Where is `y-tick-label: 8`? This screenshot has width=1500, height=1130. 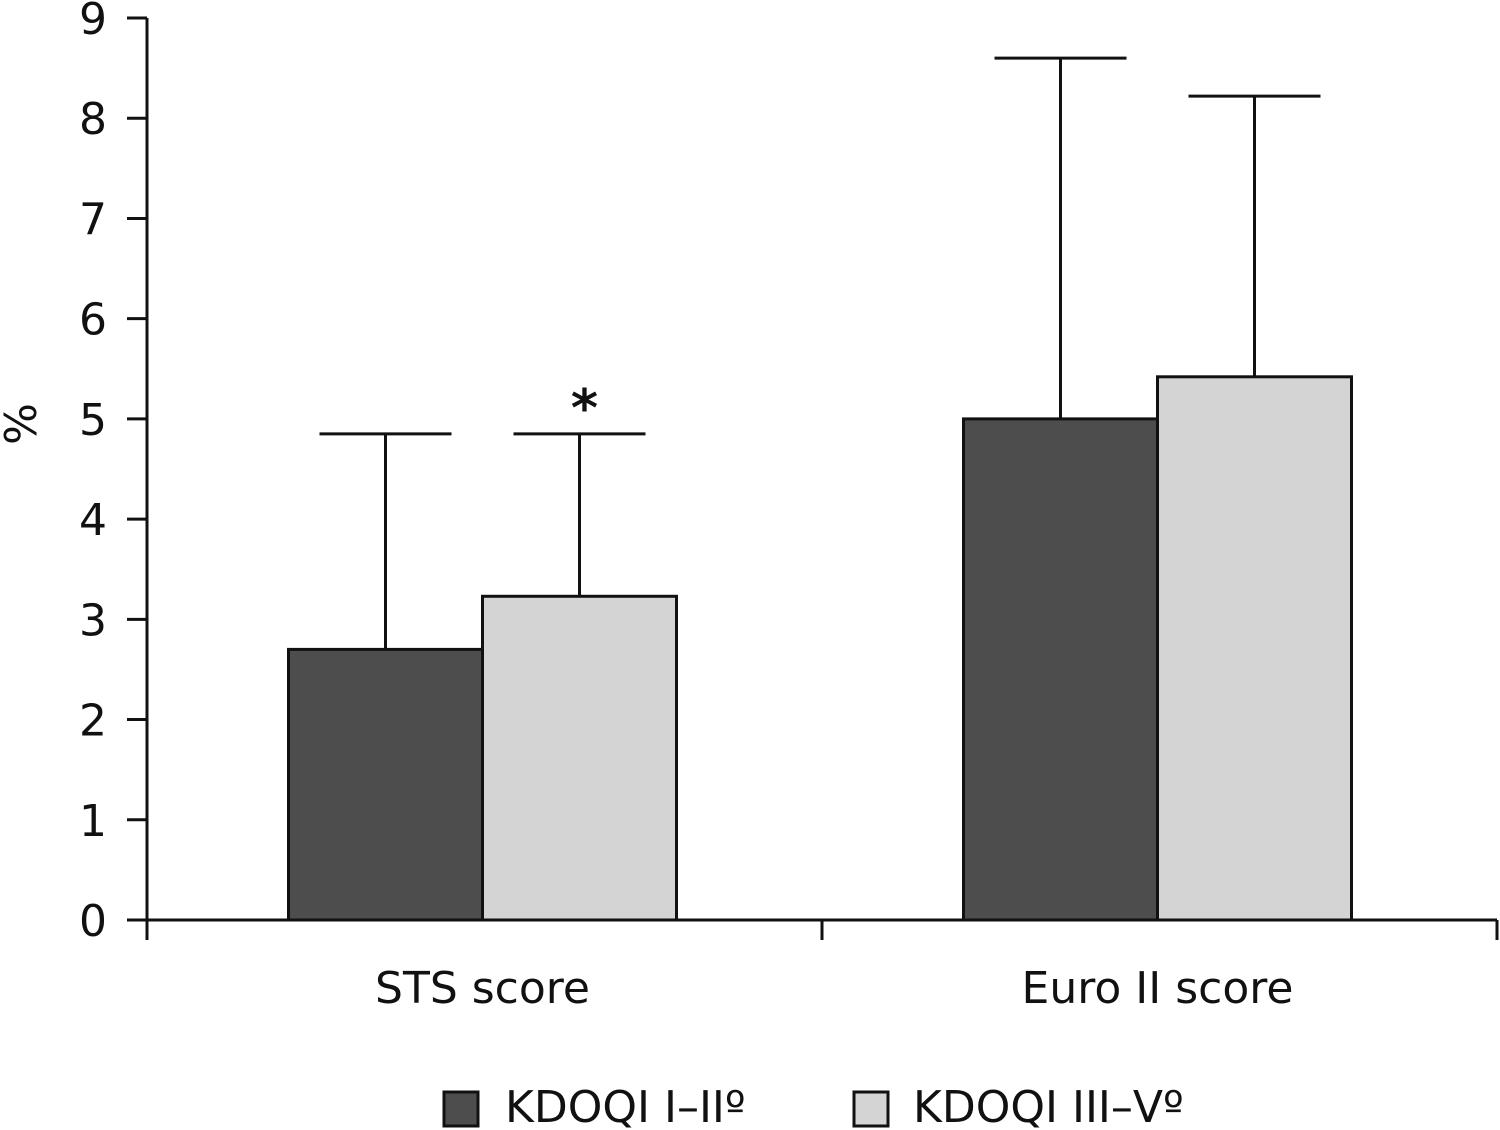 y-tick-label: 8 is located at coordinates (93, 119).